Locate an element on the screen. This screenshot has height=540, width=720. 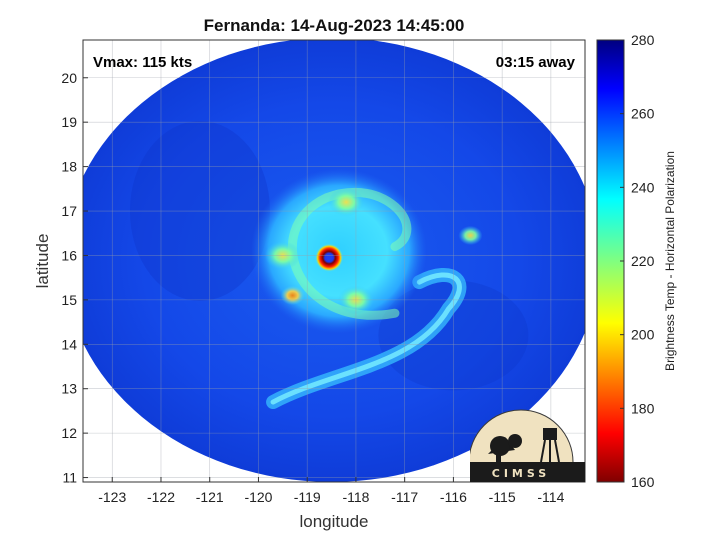
colorbar-tick-label: 280 is located at coordinates (643, 40).